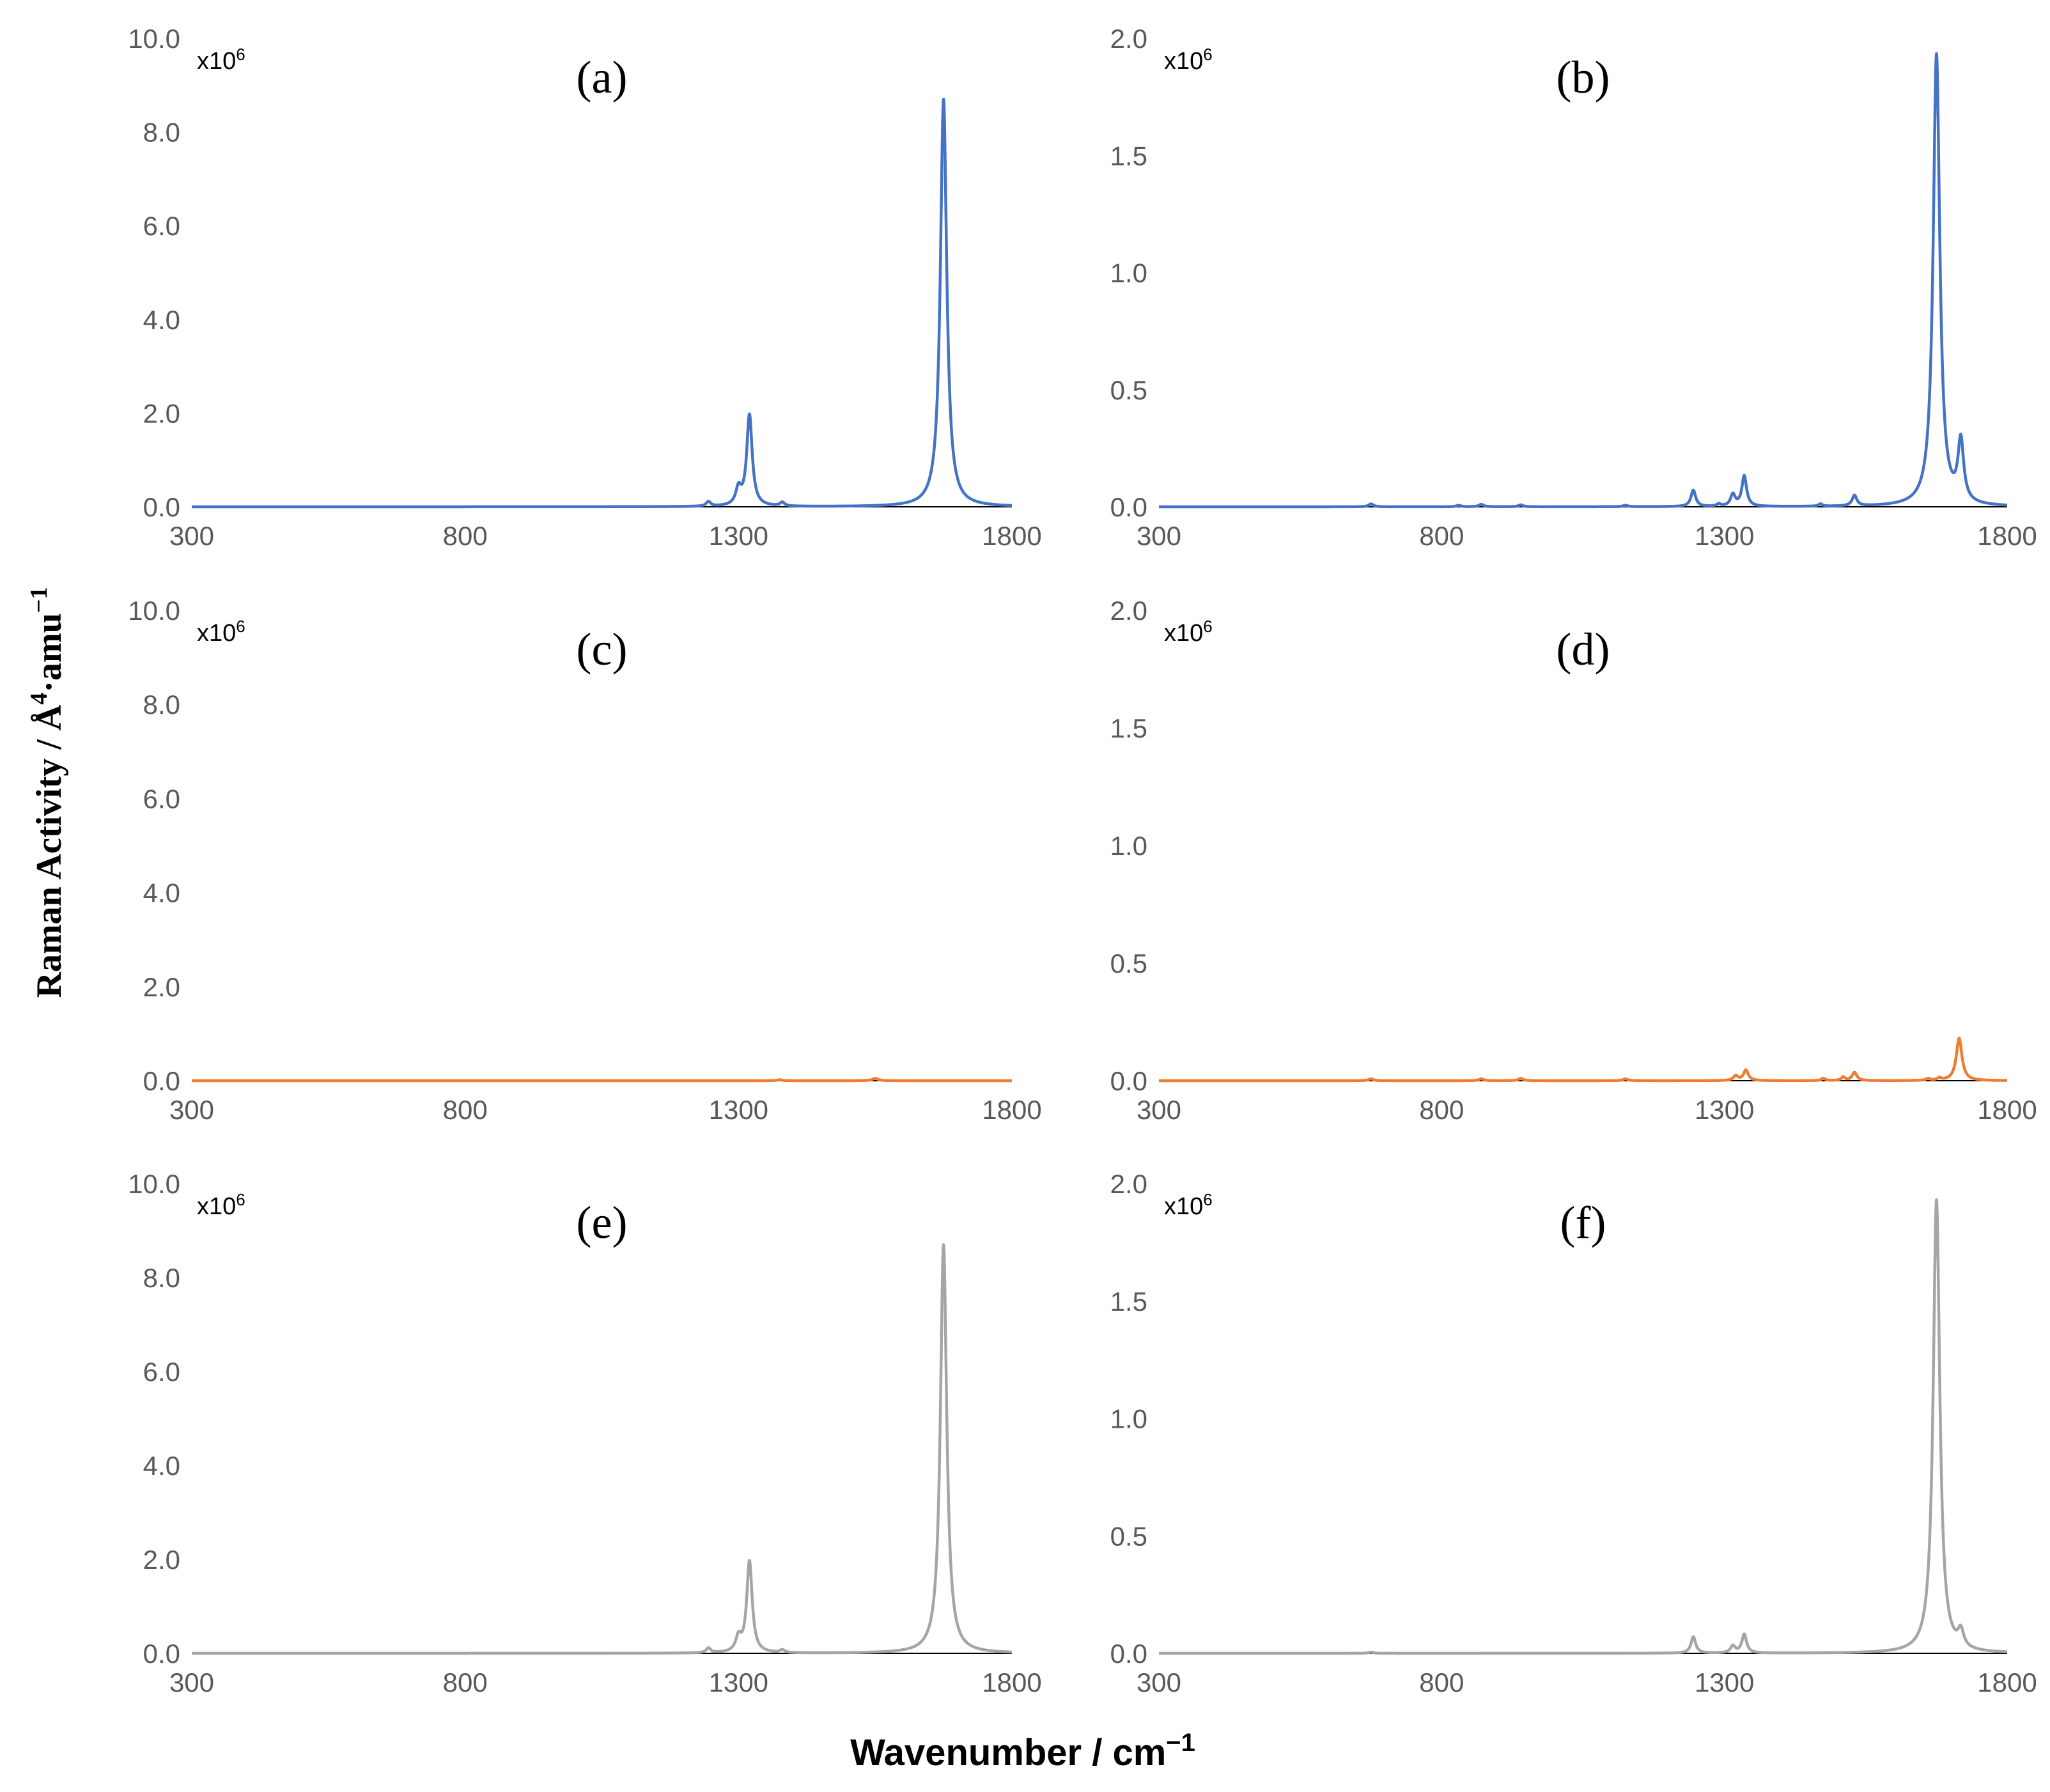  Describe the element at coordinates (48, 792) in the screenshot. I see `y-axis-title: Raman Activity / Å4·amu−1` at that location.